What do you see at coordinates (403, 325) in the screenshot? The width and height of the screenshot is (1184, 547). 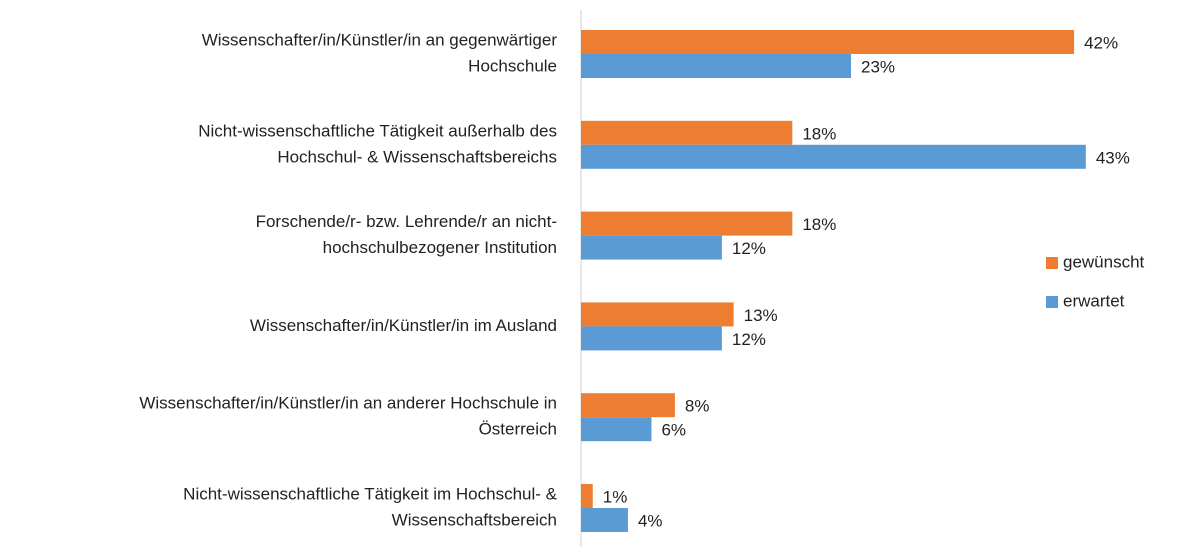 I see `category-label: Wissenschafter/in/Künstler/in im Ausland` at bounding box center [403, 325].